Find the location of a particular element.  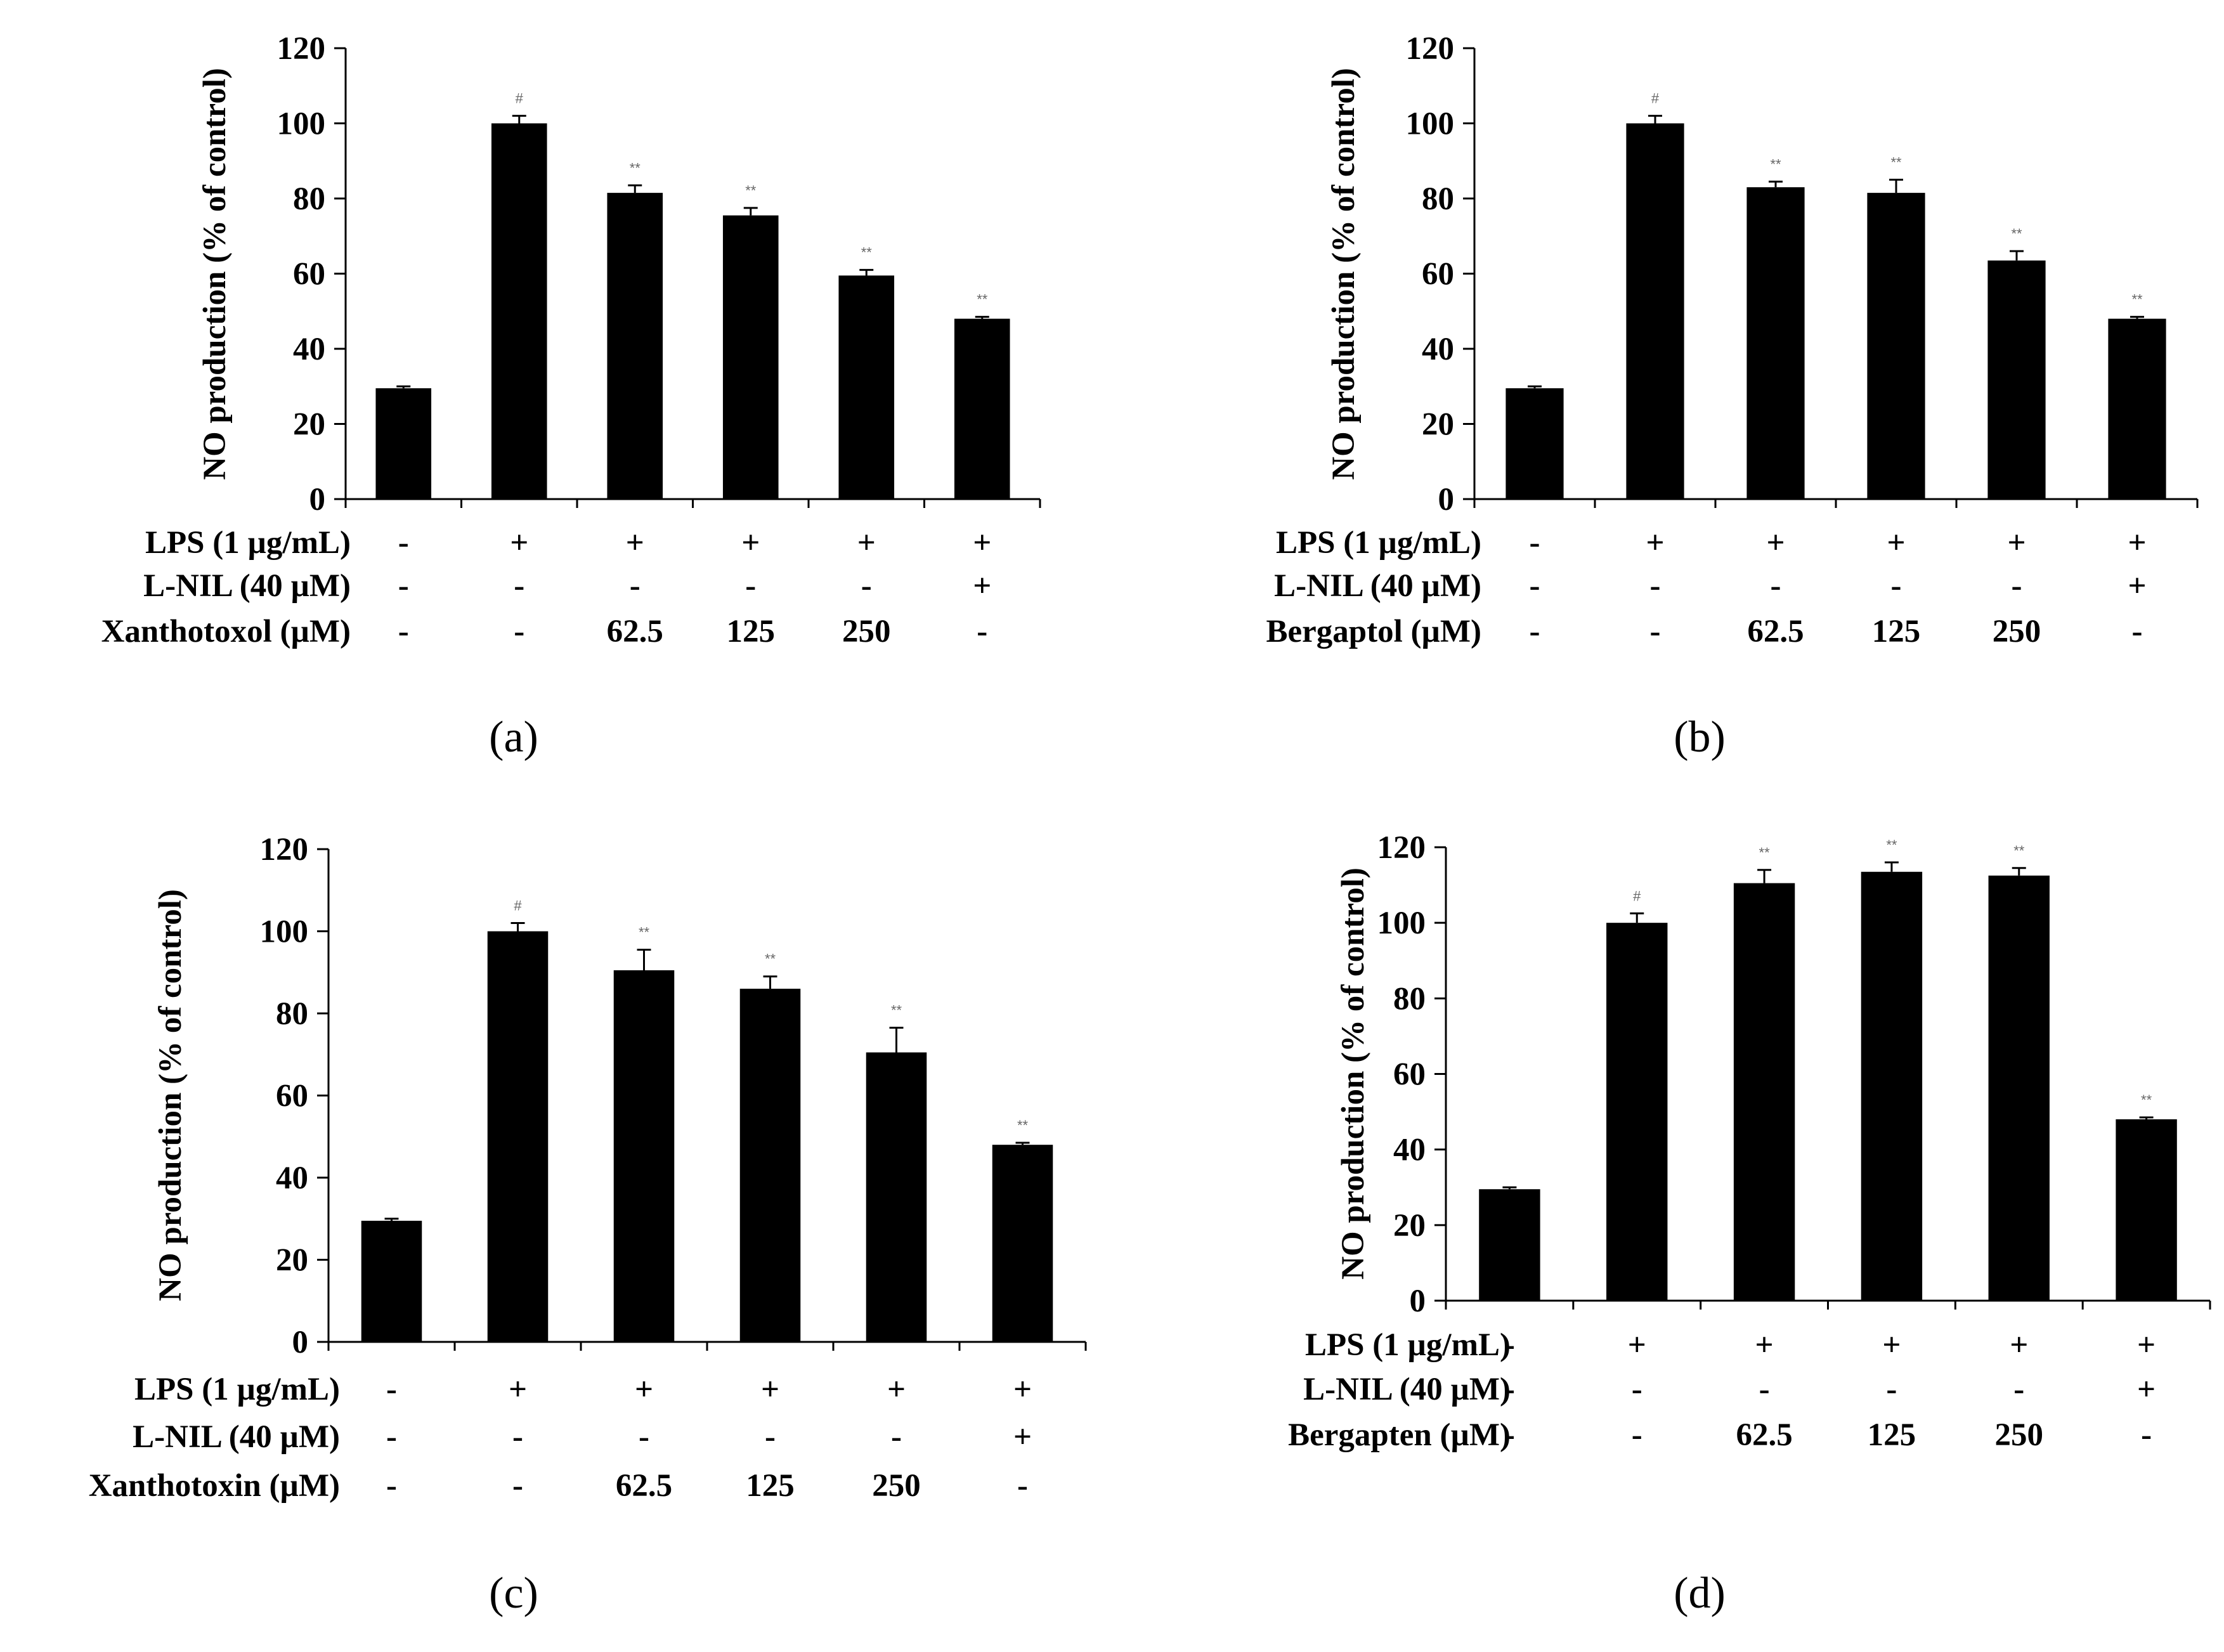

treatment-row-label: Xanthotoxol (µM) is located at coordinates (226, 631).